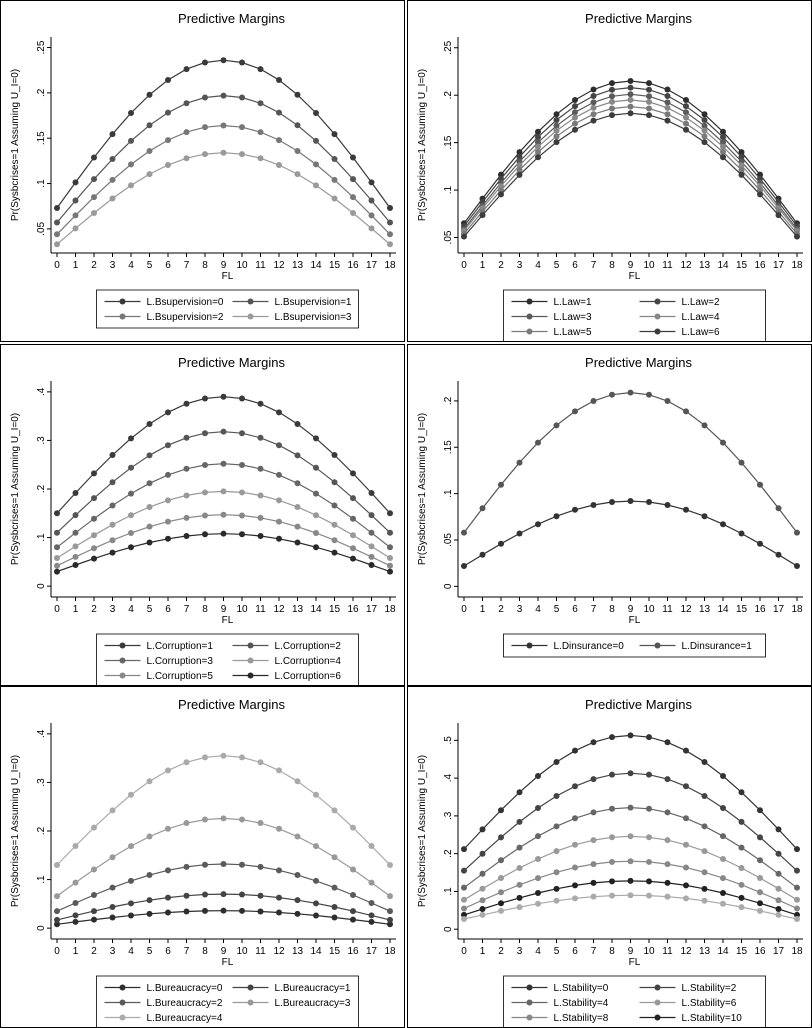 The image size is (812, 1028). What do you see at coordinates (581, 988) in the screenshot?
I see `legend-label: L.Stability=0` at bounding box center [581, 988].